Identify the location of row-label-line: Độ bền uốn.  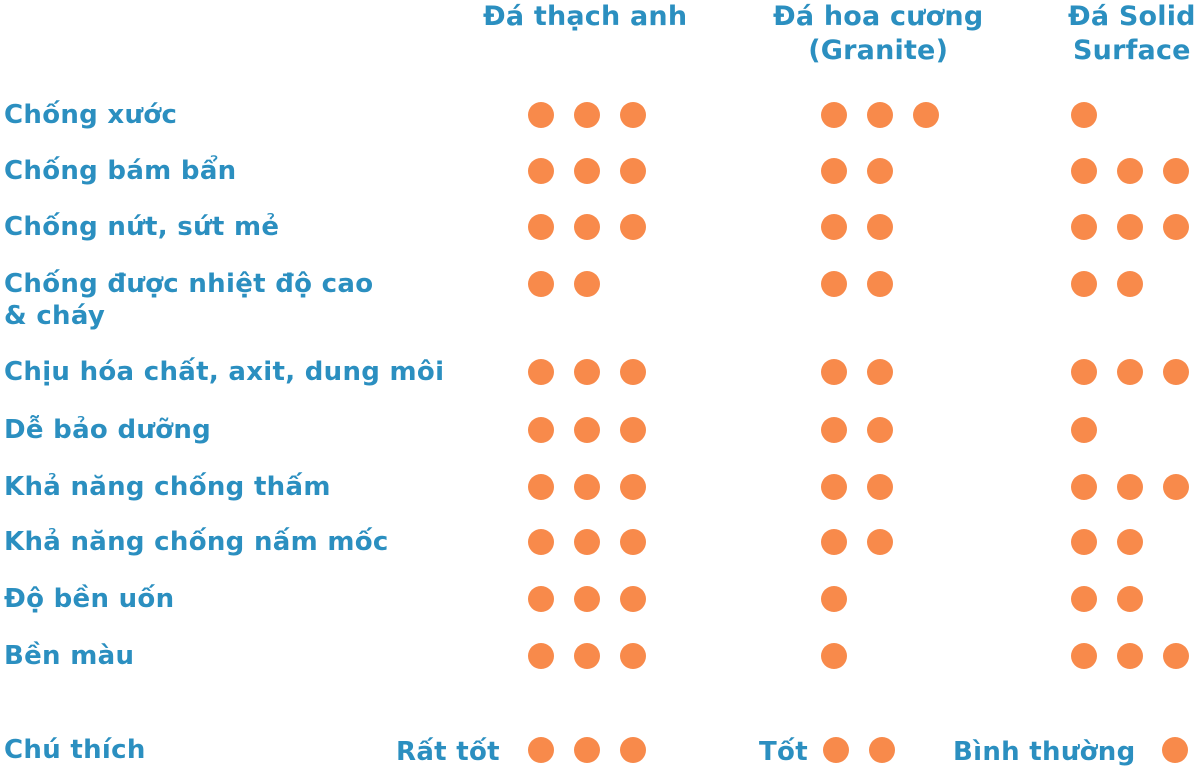
(89, 599).